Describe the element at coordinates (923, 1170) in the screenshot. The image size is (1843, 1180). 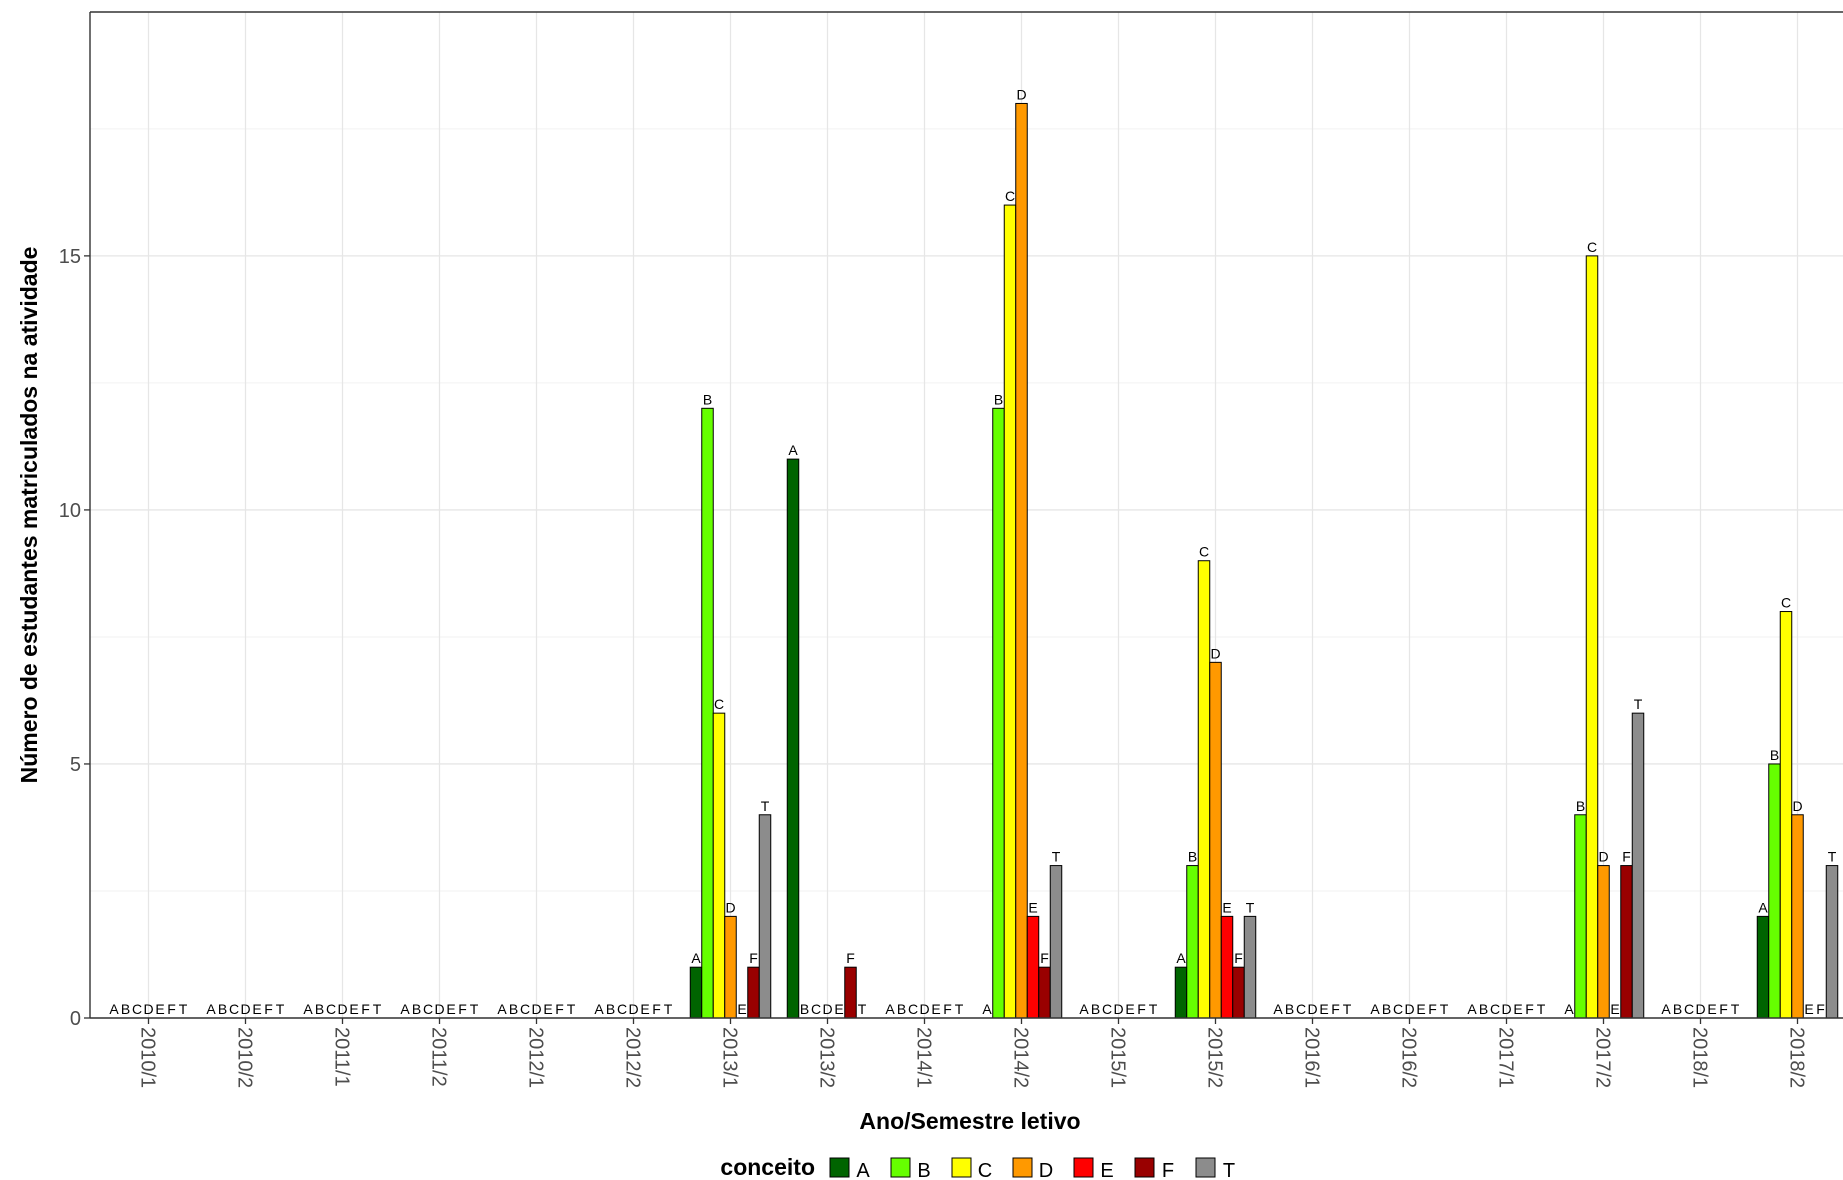
I see `legend-label: B` at that location.